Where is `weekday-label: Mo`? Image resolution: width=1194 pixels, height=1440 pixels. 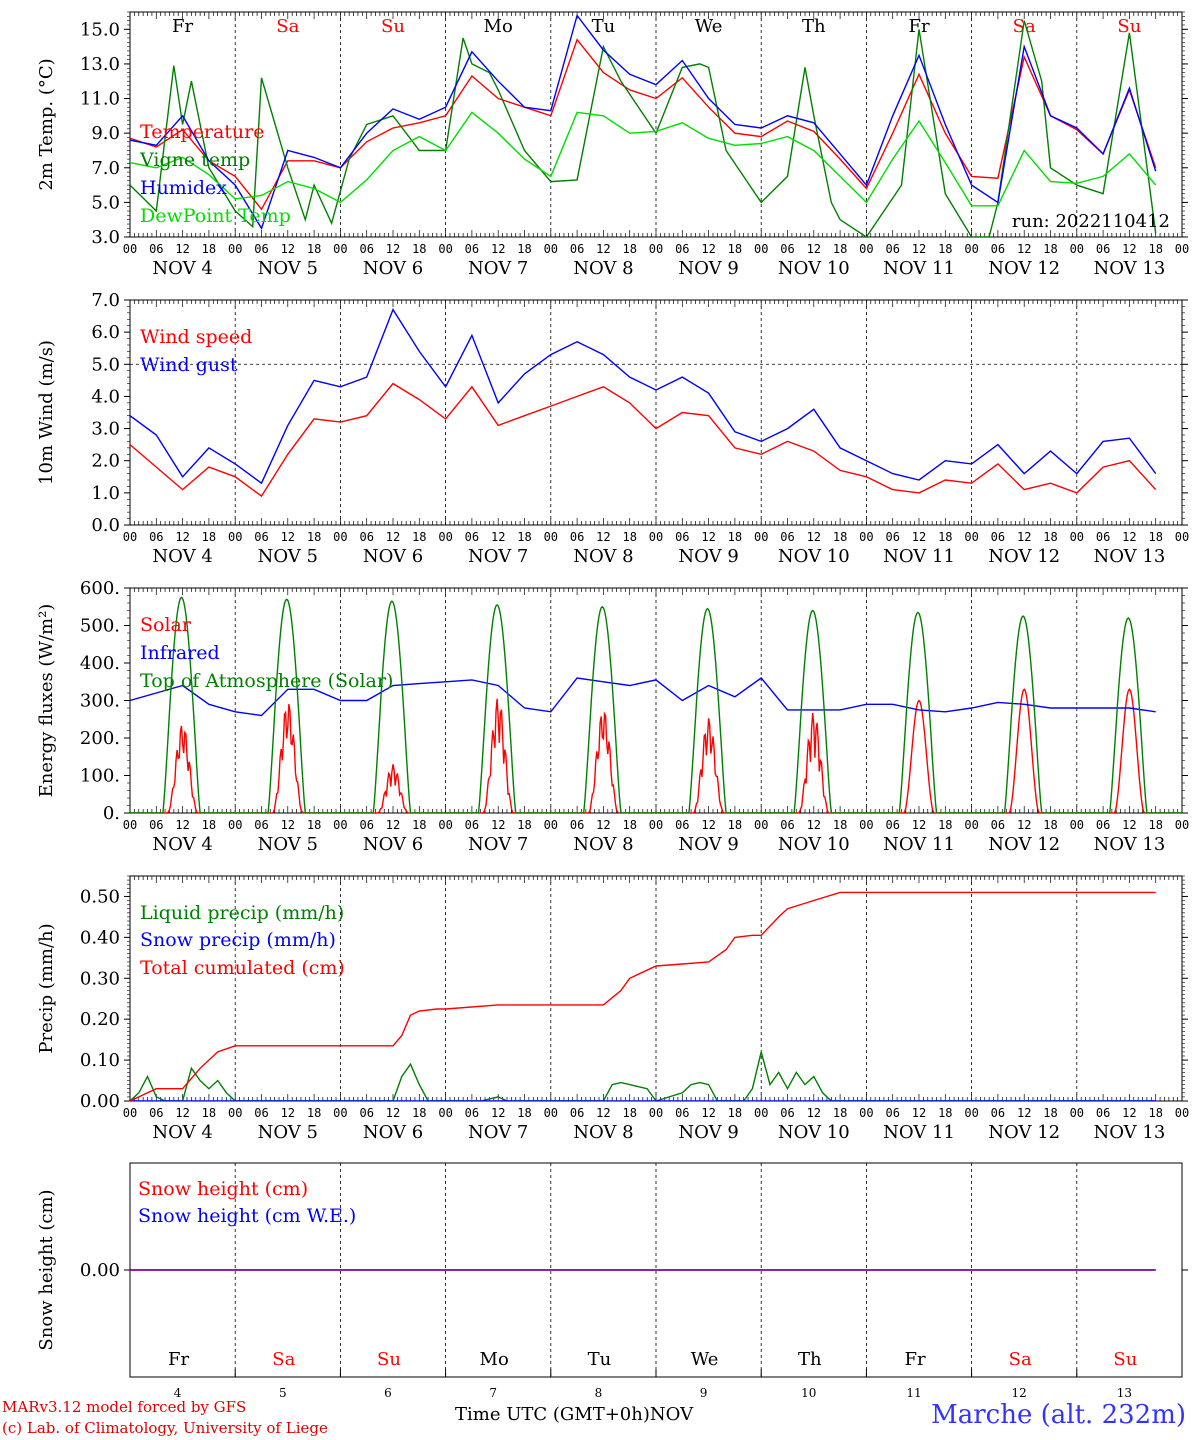 weekday-label: Mo is located at coordinates (498, 26).